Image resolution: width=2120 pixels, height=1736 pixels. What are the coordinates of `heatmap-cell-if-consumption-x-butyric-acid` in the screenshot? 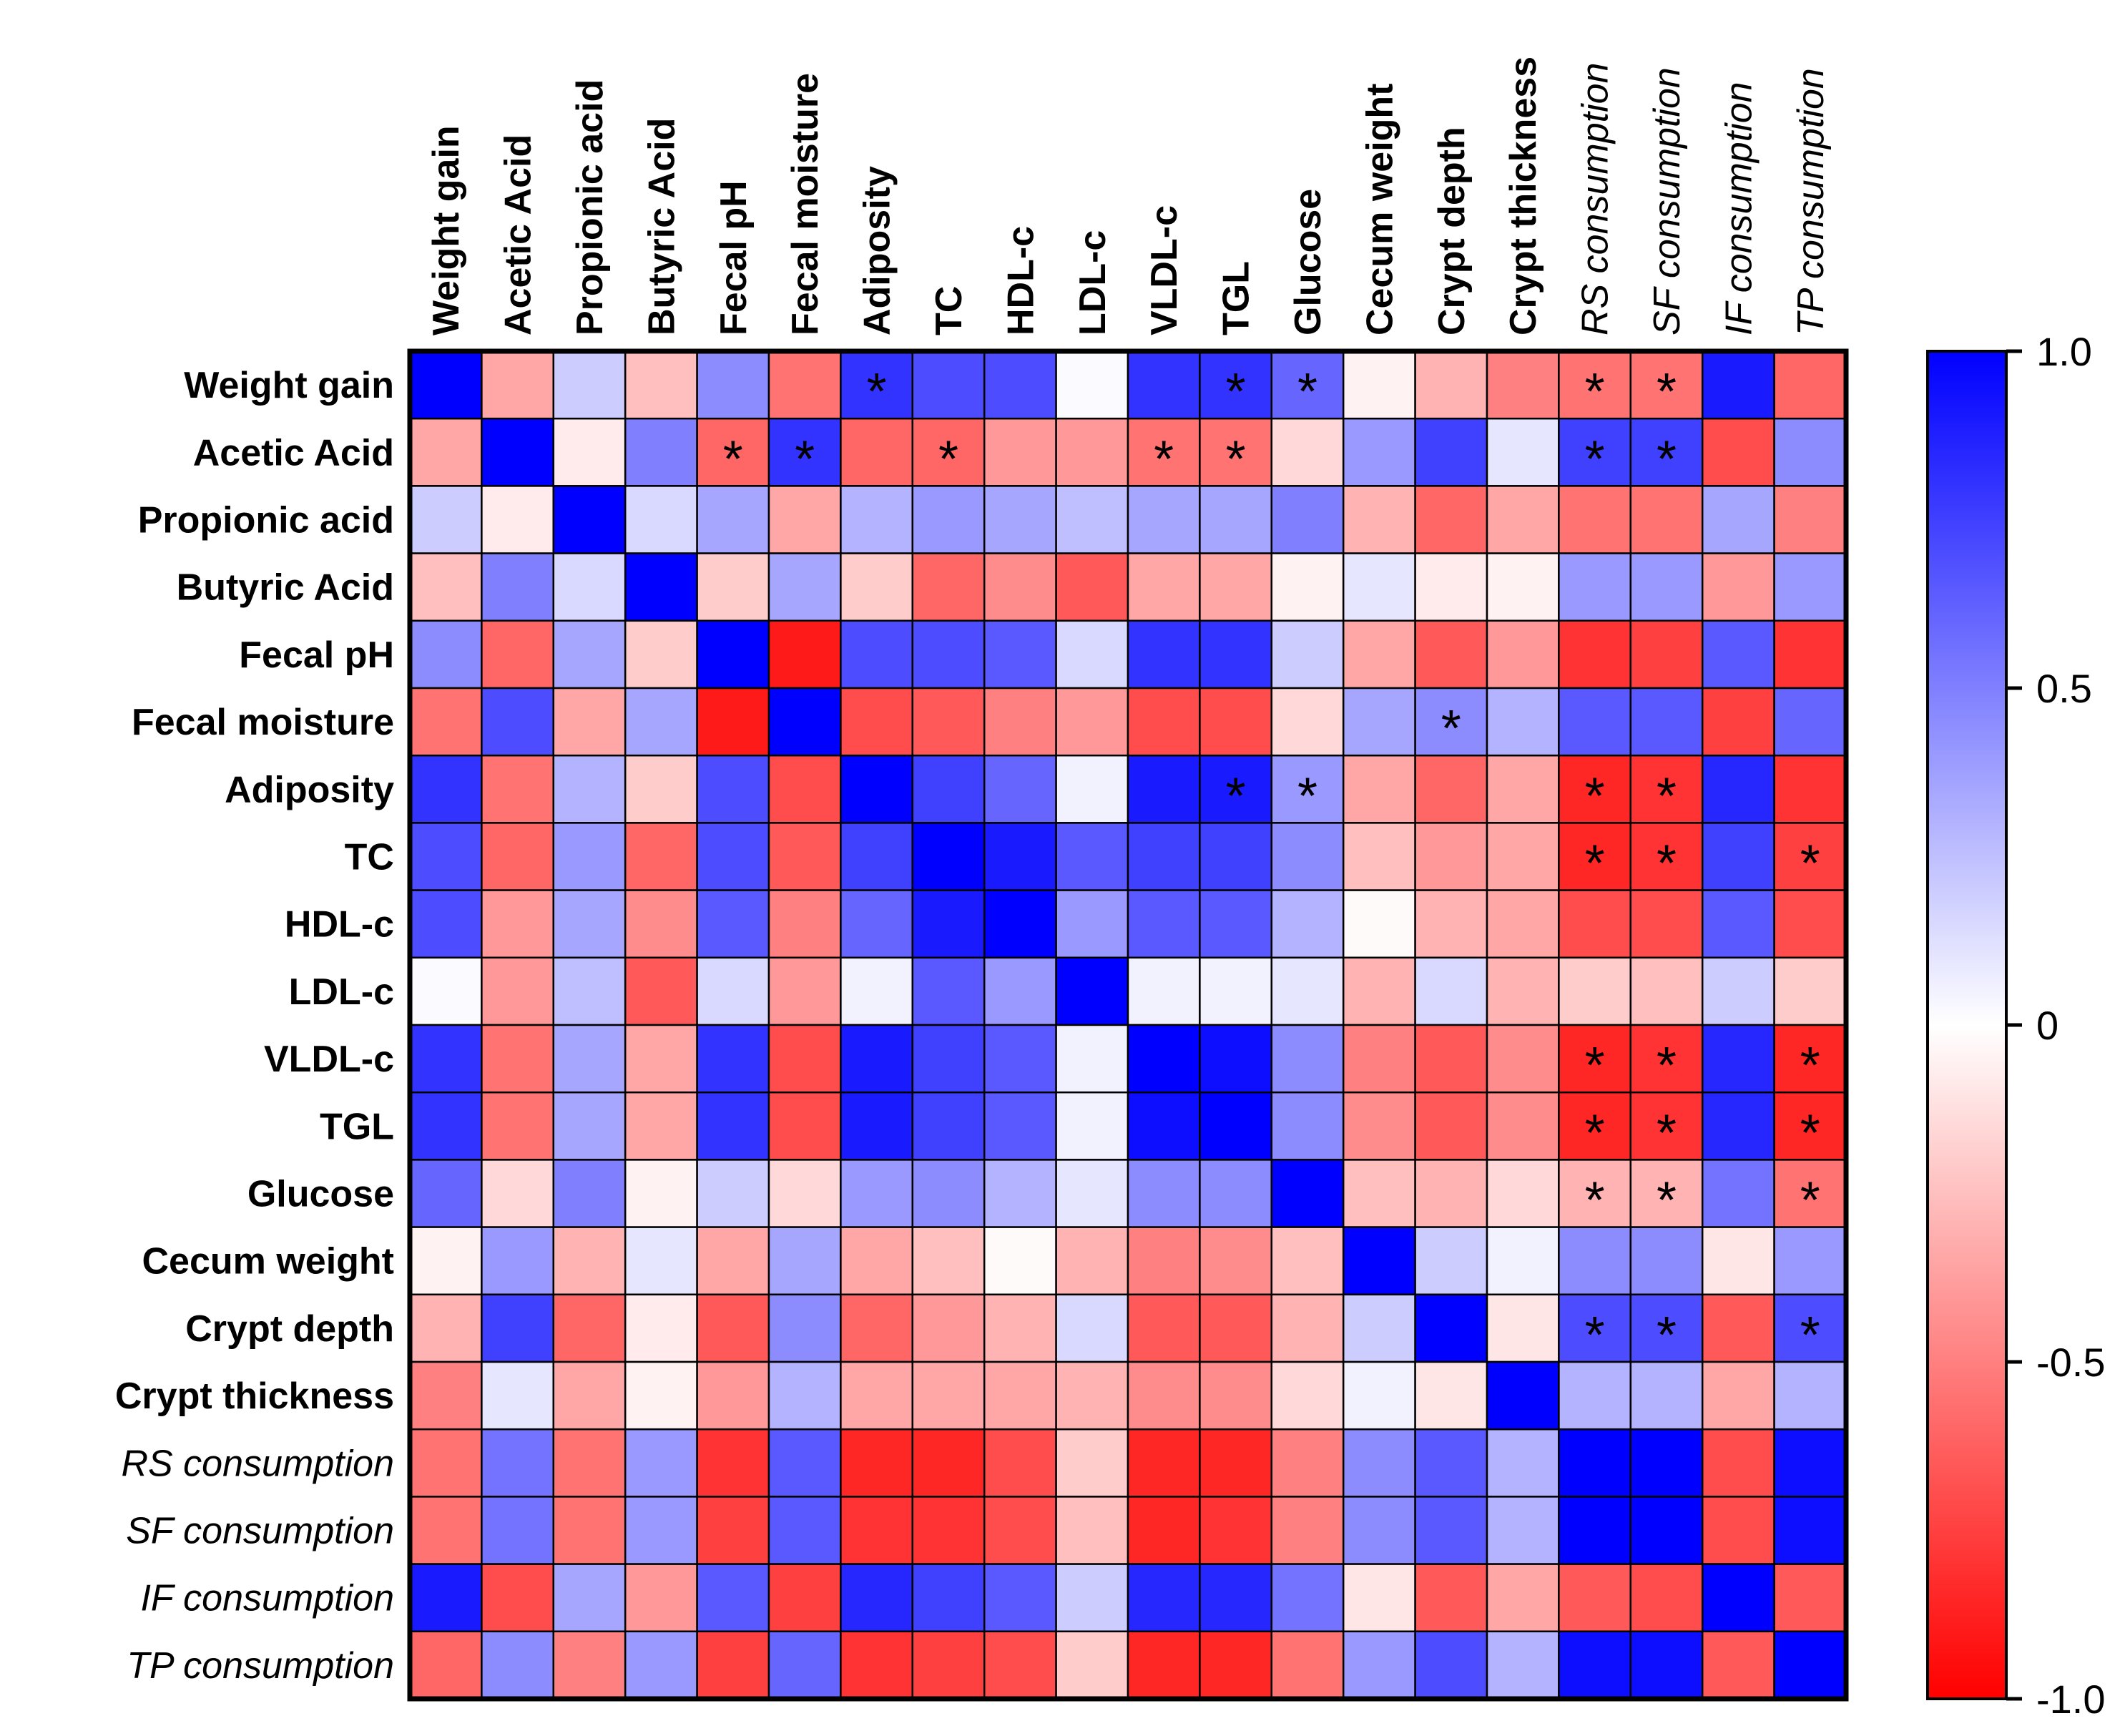 It's located at (661, 1598).